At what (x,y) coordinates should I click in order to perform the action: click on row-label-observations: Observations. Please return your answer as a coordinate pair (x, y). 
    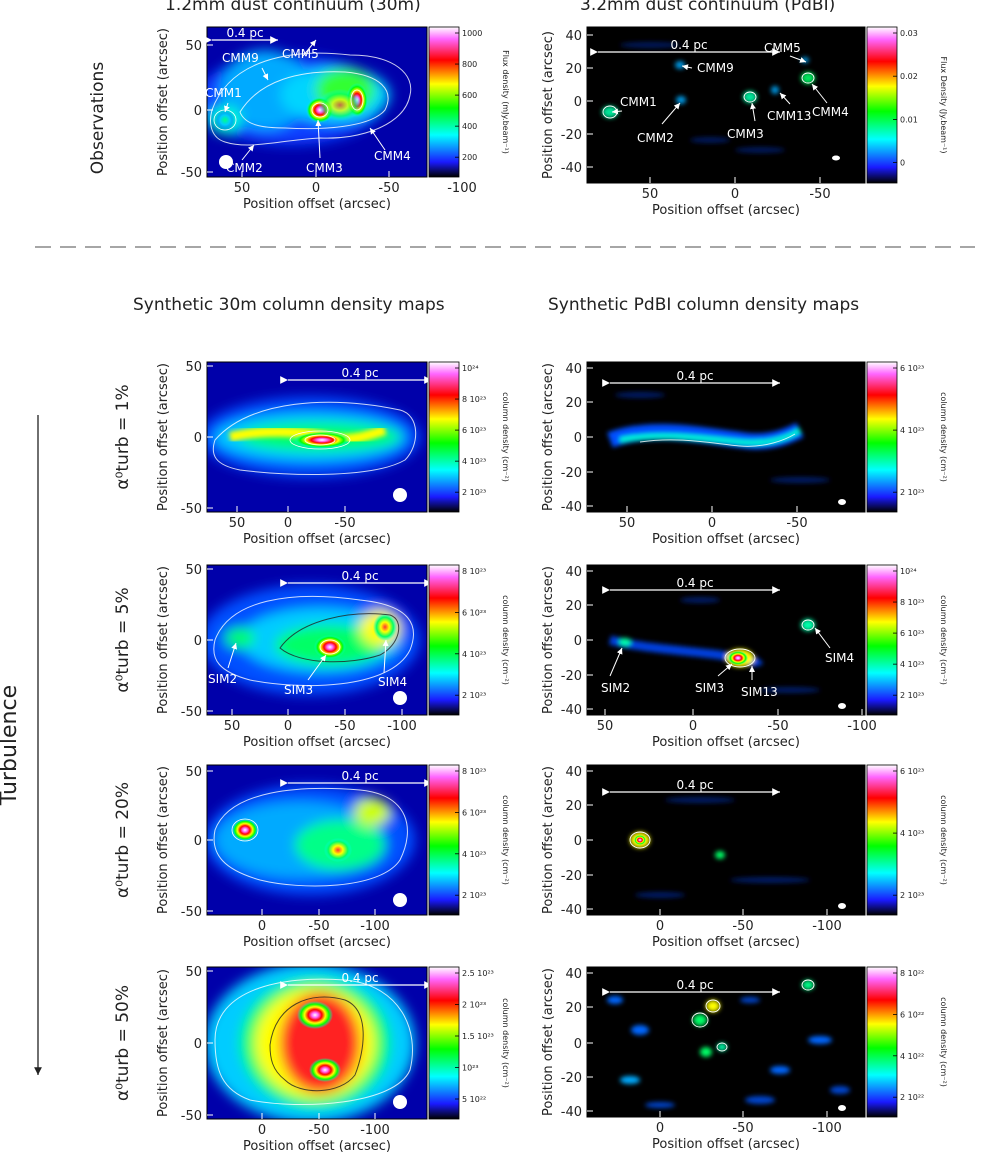
    Looking at the image, I should click on (98, 118).